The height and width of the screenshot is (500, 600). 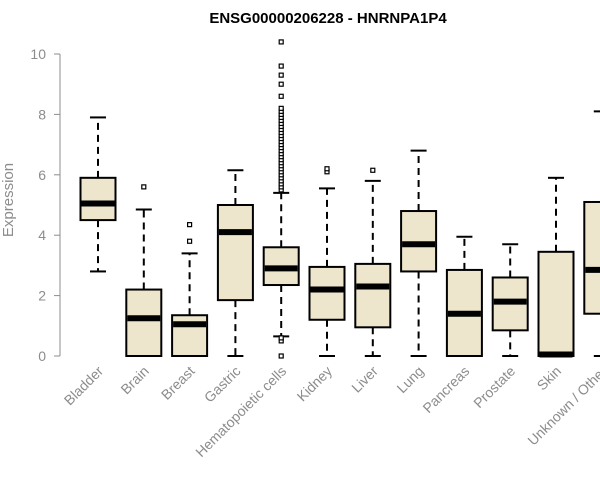 I want to click on y-tick-label: 10, so click(x=38, y=54).